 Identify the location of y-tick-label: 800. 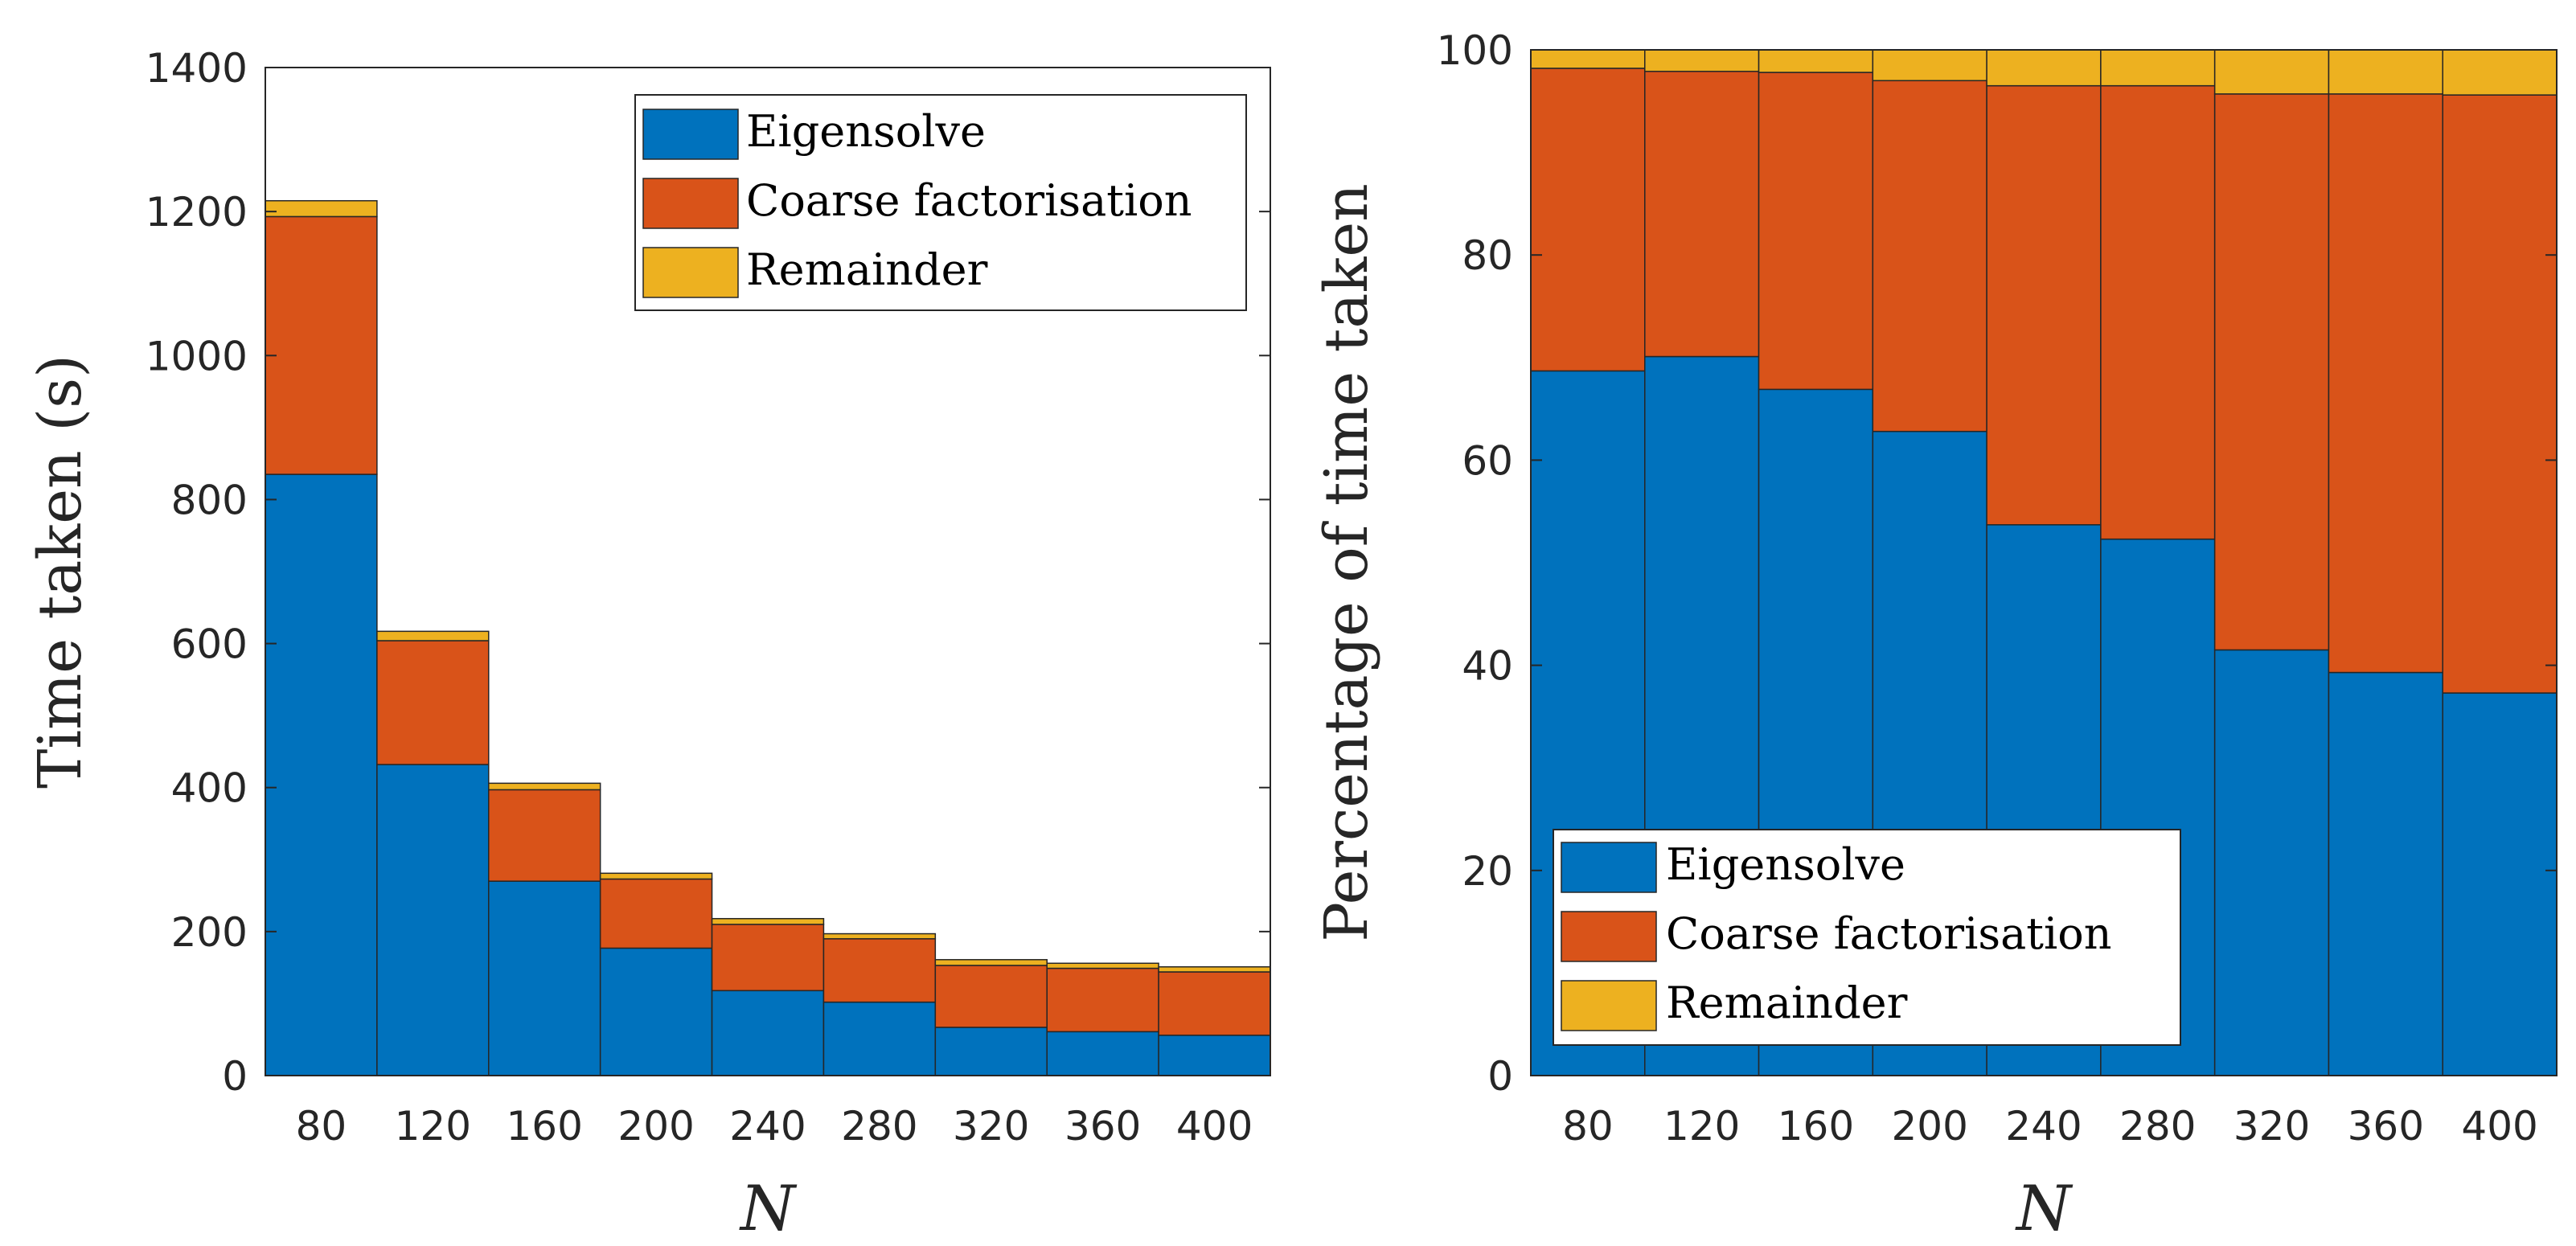
(209, 500).